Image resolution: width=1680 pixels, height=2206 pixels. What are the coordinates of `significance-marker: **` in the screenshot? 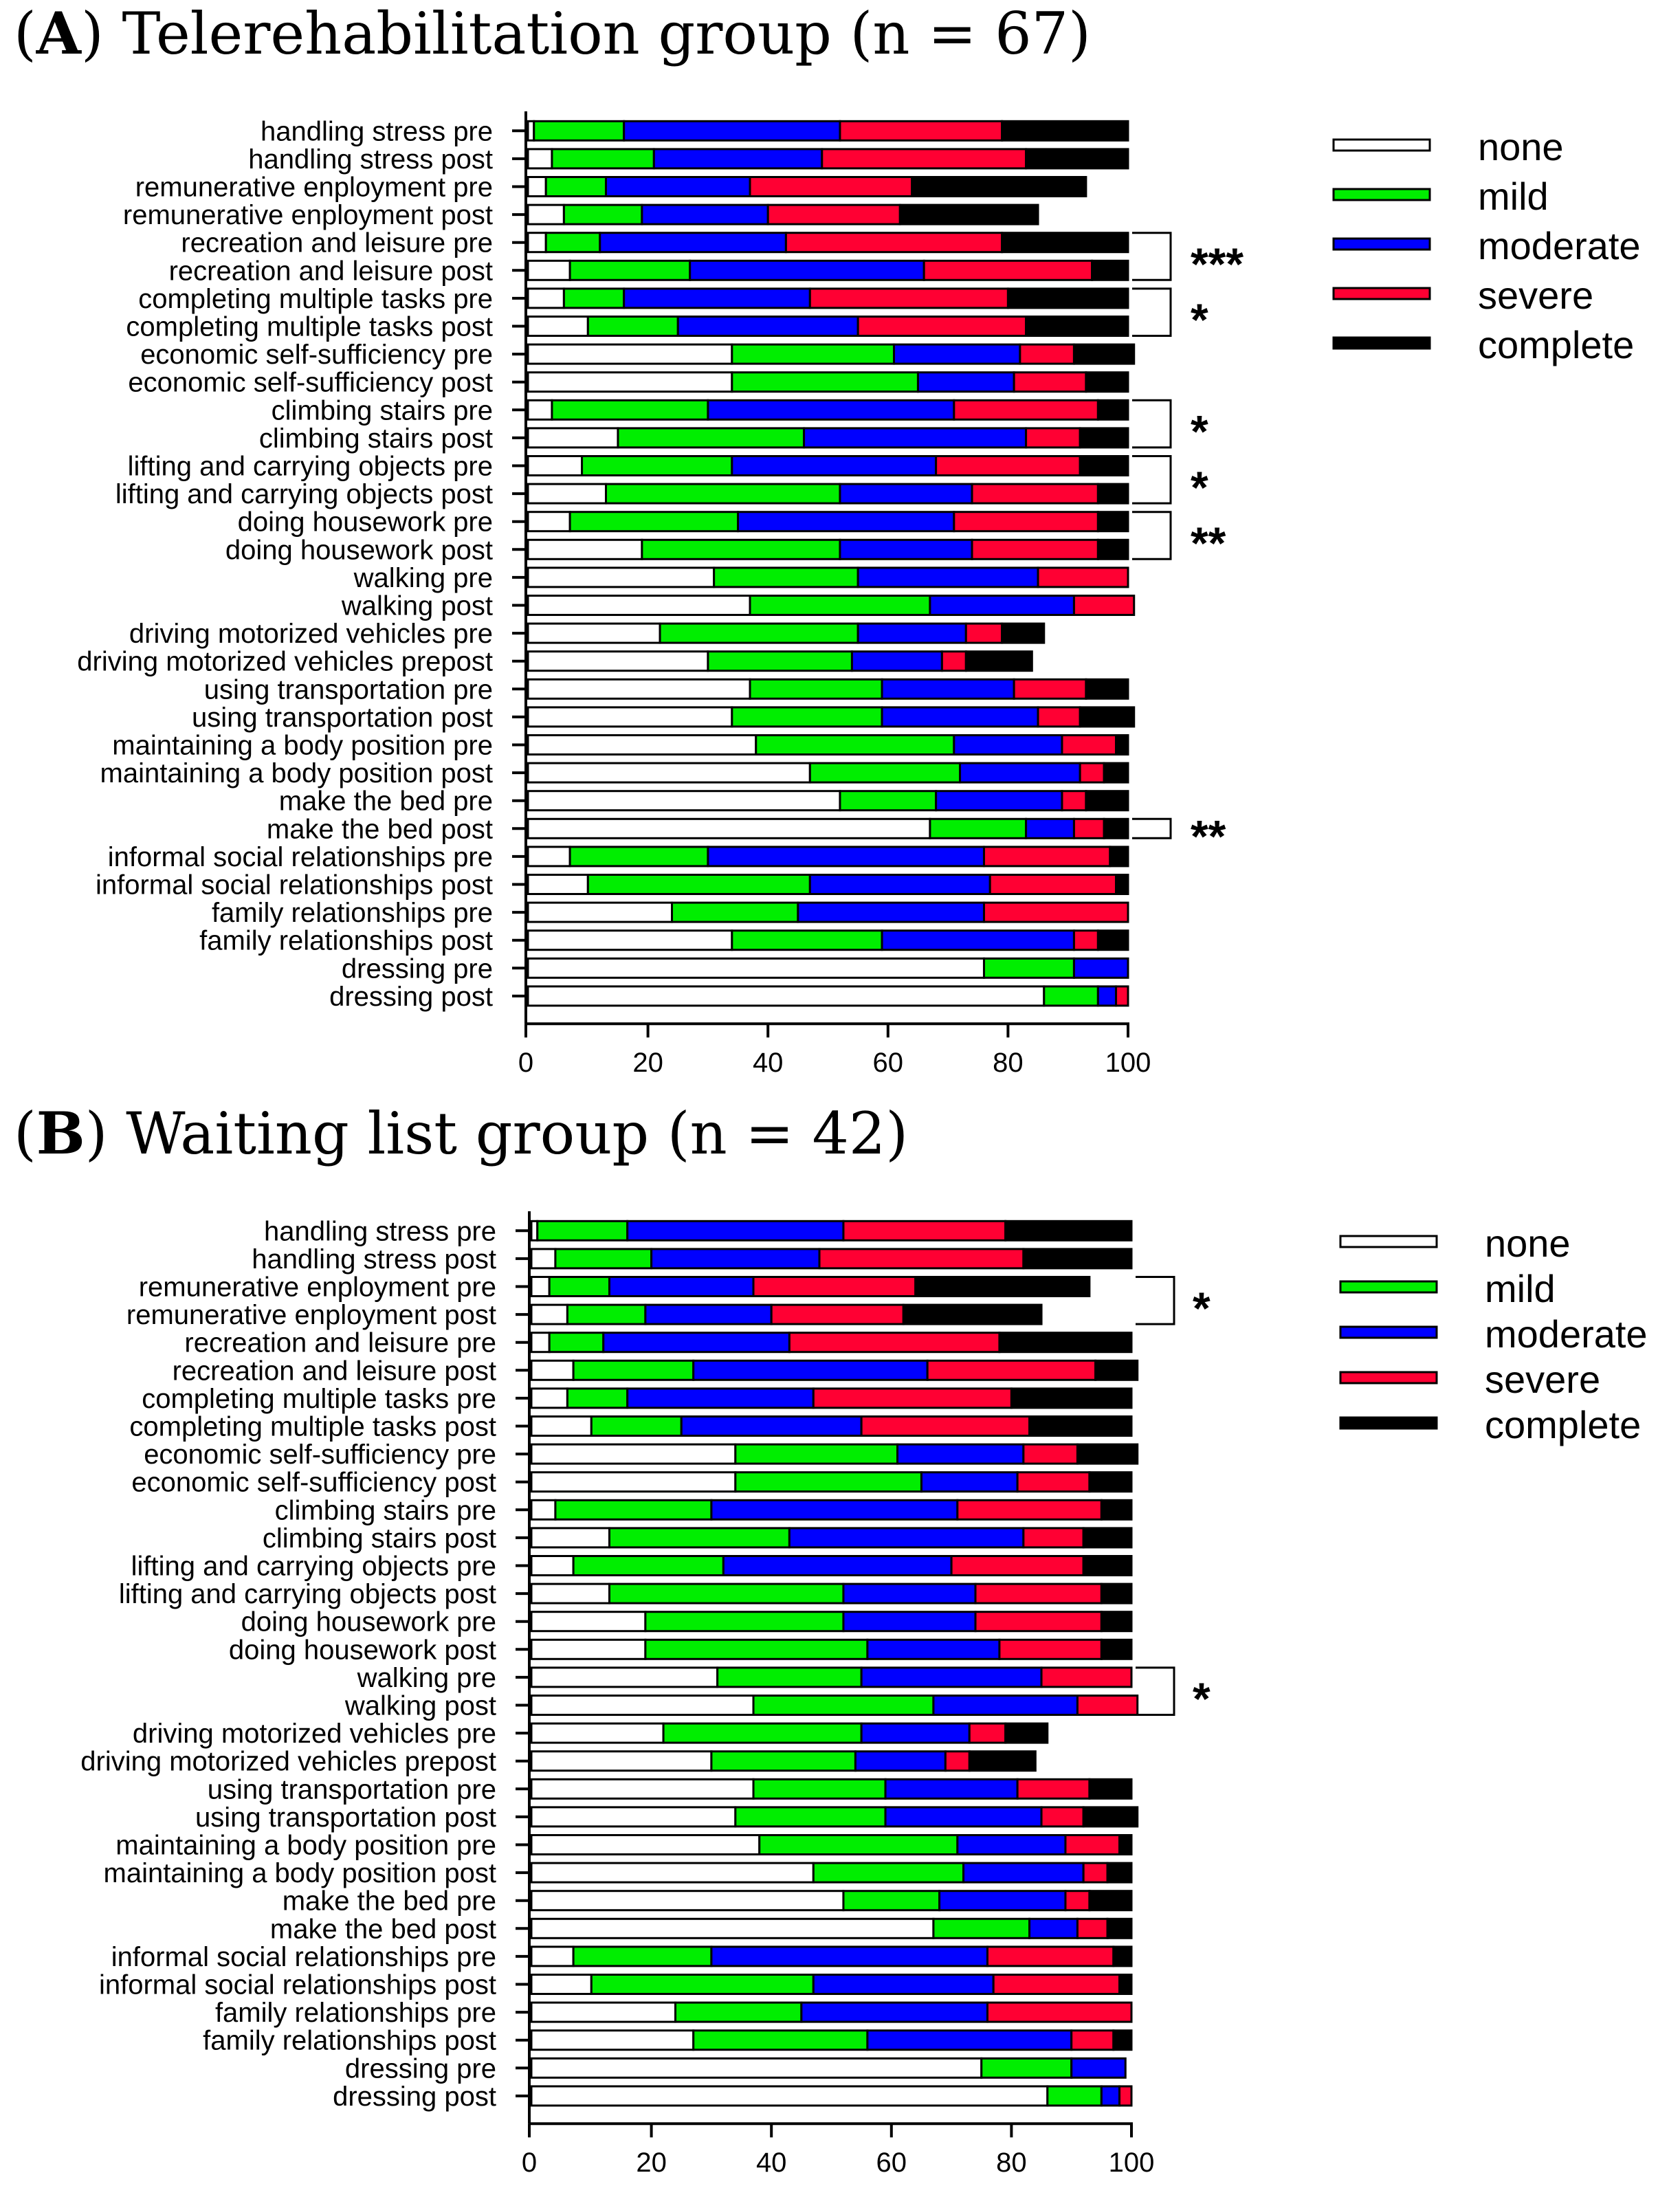 It's located at (1208, 836).